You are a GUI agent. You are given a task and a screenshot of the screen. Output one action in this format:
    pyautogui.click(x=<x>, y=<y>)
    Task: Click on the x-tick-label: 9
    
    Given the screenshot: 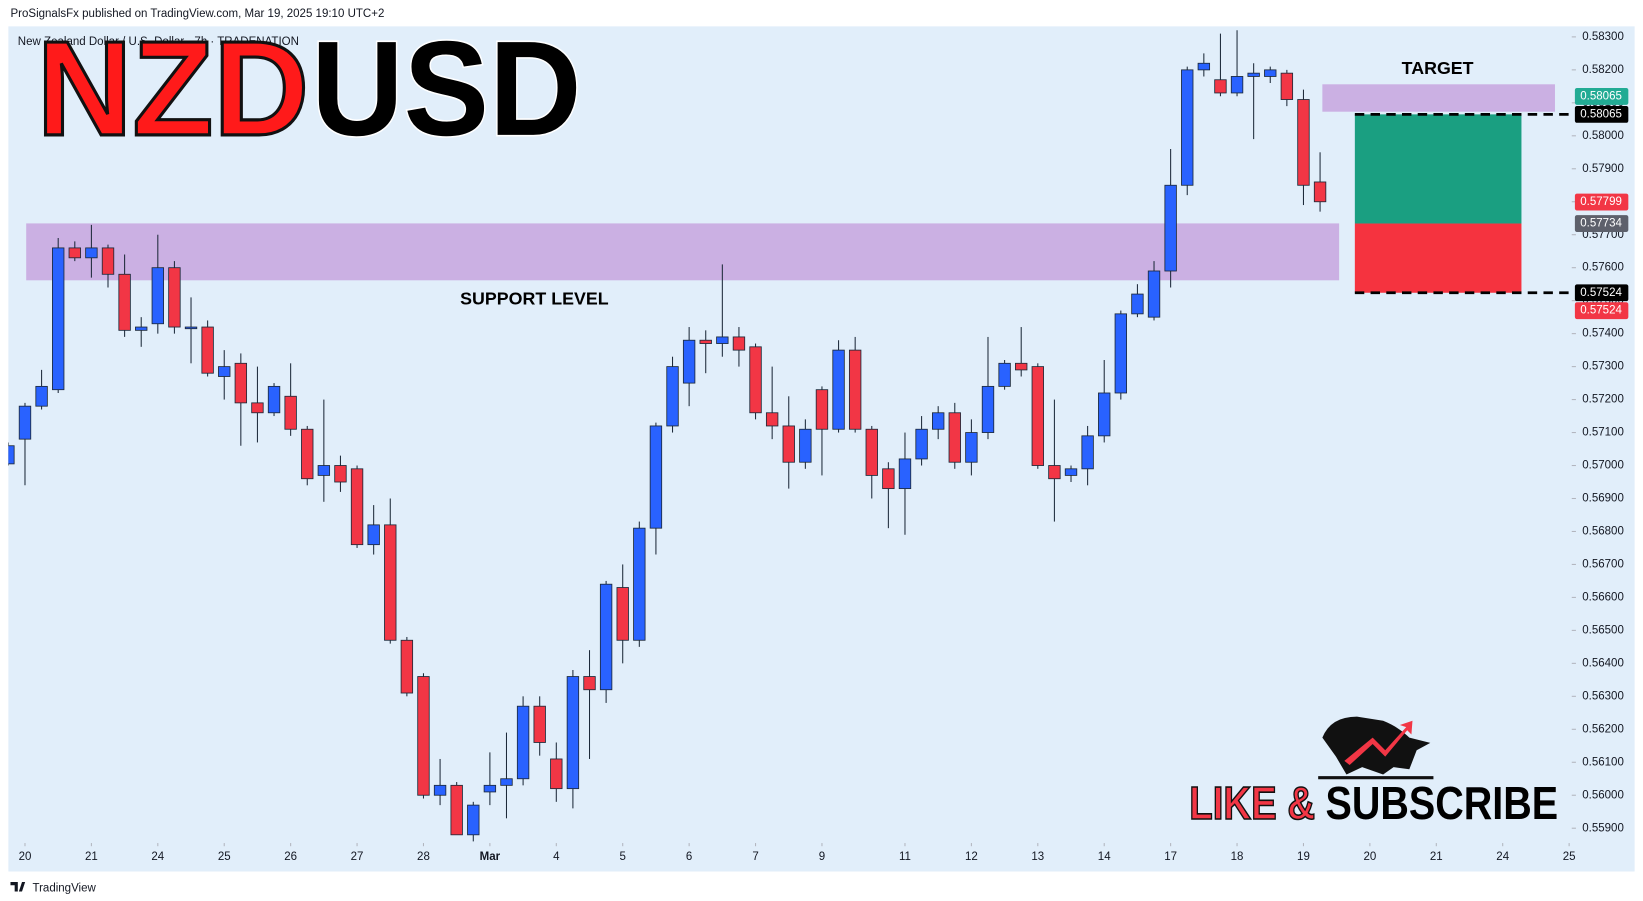 What is the action you would take?
    pyautogui.click(x=822, y=857)
    